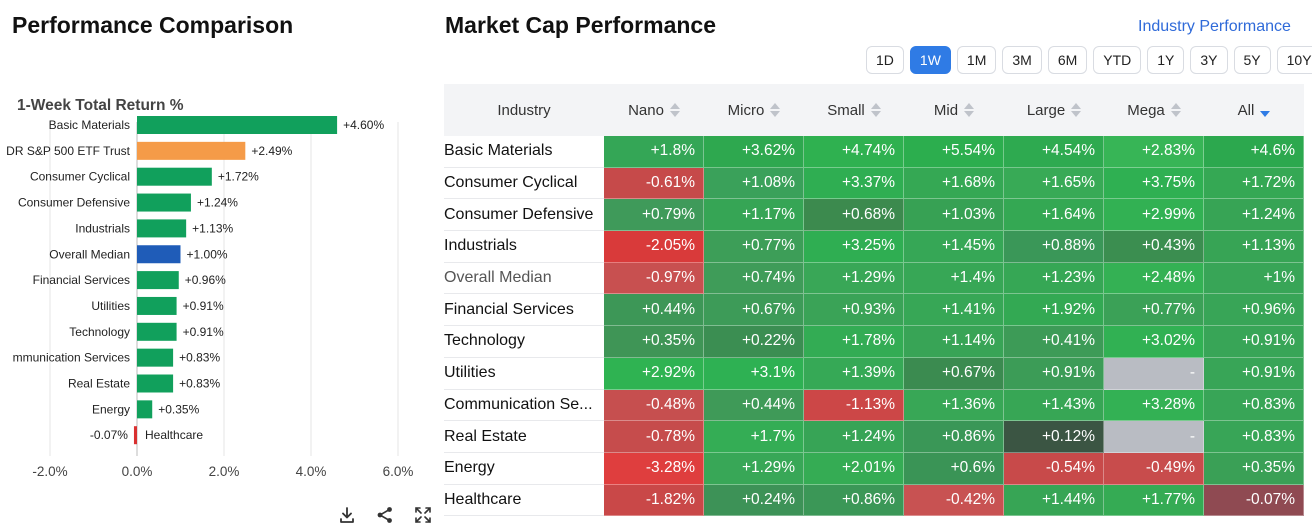  I want to click on data-label: +1.13%, so click(212, 228).